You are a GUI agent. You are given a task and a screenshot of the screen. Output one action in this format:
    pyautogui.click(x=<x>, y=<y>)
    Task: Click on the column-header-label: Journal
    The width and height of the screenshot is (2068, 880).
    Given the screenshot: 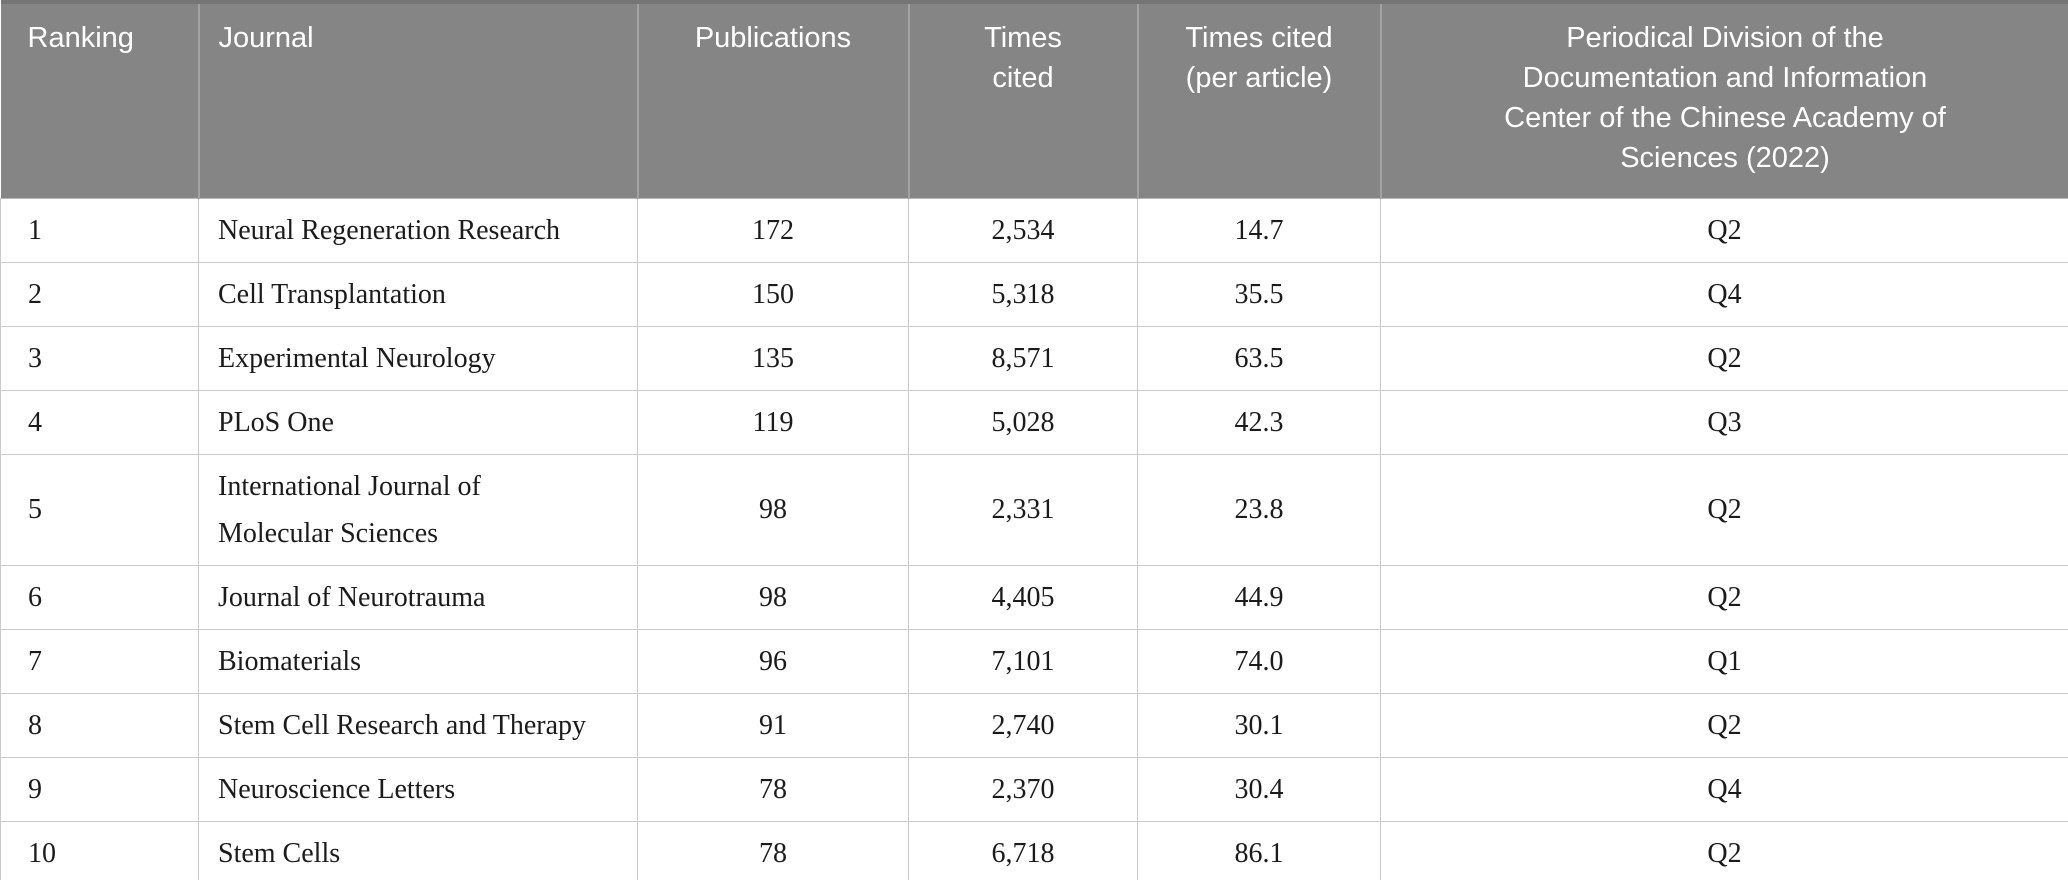 What is the action you would take?
    pyautogui.click(x=266, y=38)
    